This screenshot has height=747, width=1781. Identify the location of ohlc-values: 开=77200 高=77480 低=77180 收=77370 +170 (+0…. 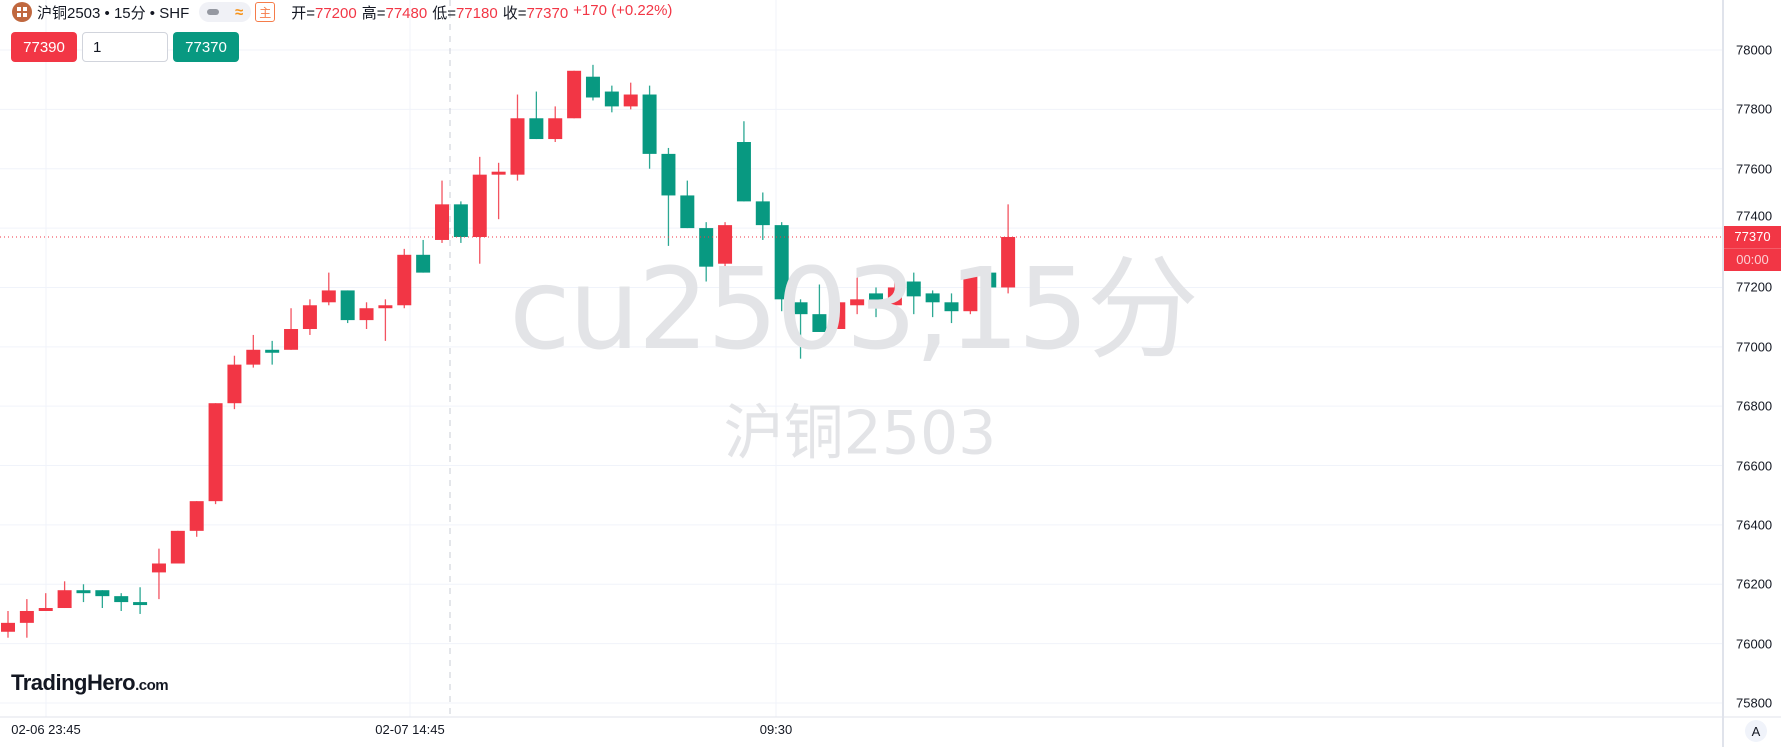
(481, 12).